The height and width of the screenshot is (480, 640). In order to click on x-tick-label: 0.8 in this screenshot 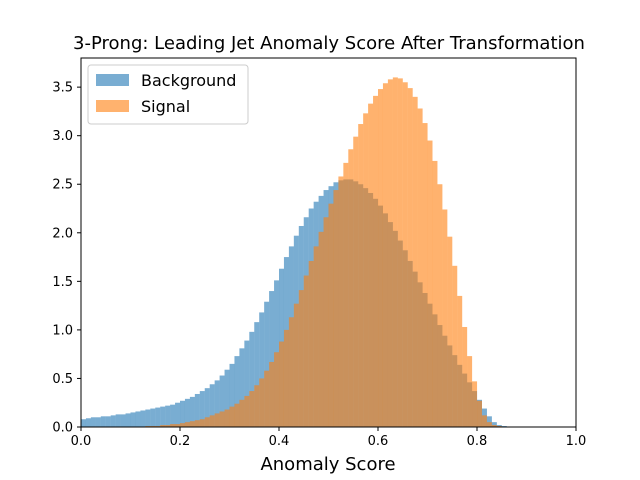, I will do `click(477, 441)`.